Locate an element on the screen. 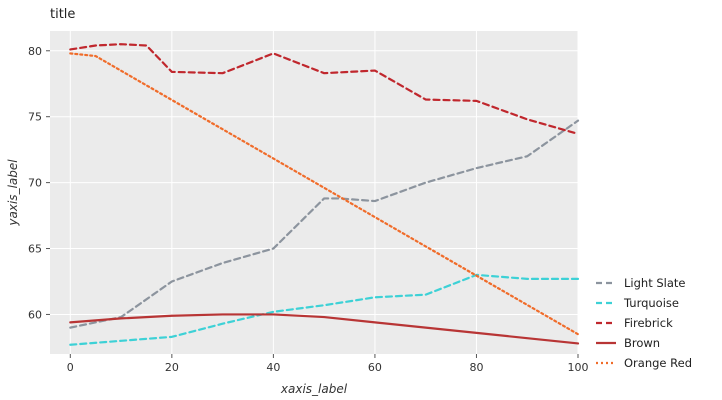  x-tick-label-0: 0 is located at coordinates (70, 367).